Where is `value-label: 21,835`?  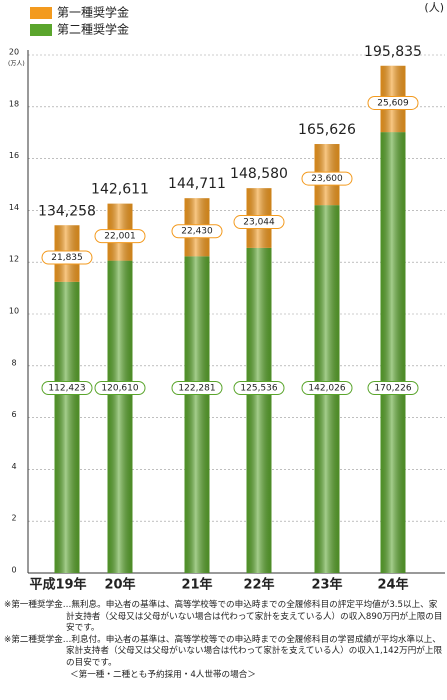
value-label: 21,835 is located at coordinates (67, 258).